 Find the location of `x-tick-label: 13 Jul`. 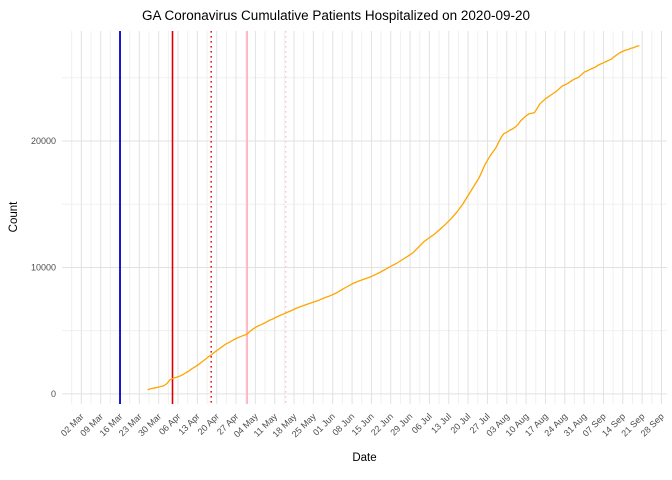

x-tick-label: 13 Jul is located at coordinates (441, 423).